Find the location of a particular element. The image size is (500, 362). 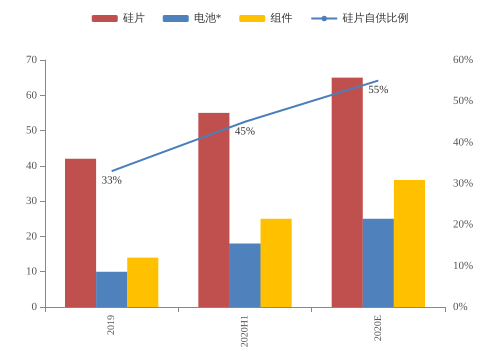

y2-tick-label: 10% is located at coordinates (463, 266).